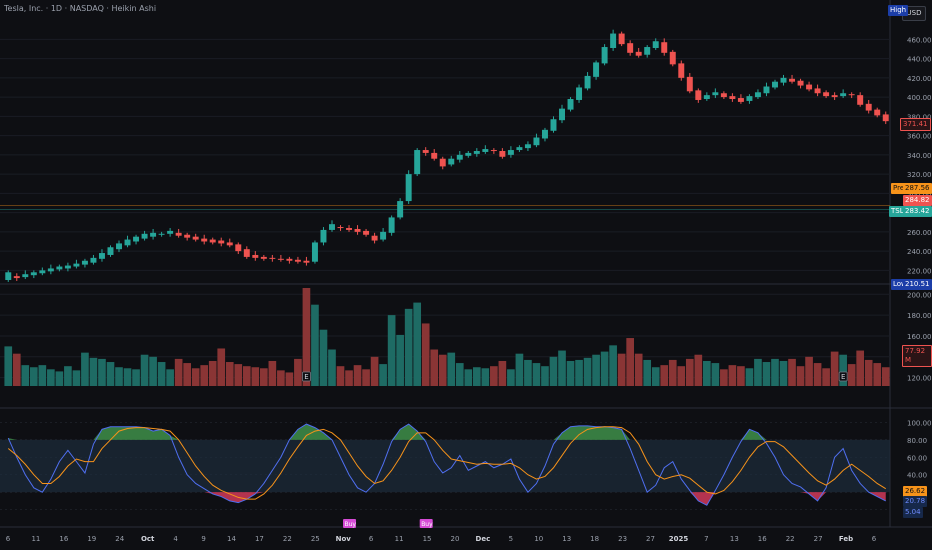  What do you see at coordinates (917, 200) in the screenshot?
I see `postmarket-price-badge: 284.82` at bounding box center [917, 200].